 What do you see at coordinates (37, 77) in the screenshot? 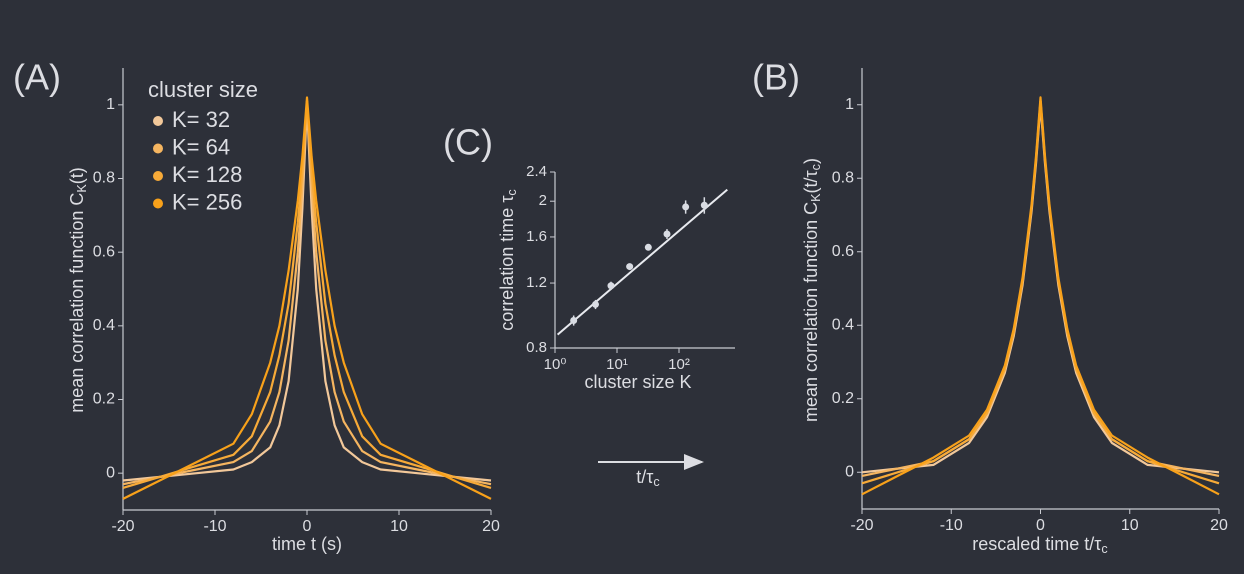
I see `panel-label: (A)` at bounding box center [37, 77].